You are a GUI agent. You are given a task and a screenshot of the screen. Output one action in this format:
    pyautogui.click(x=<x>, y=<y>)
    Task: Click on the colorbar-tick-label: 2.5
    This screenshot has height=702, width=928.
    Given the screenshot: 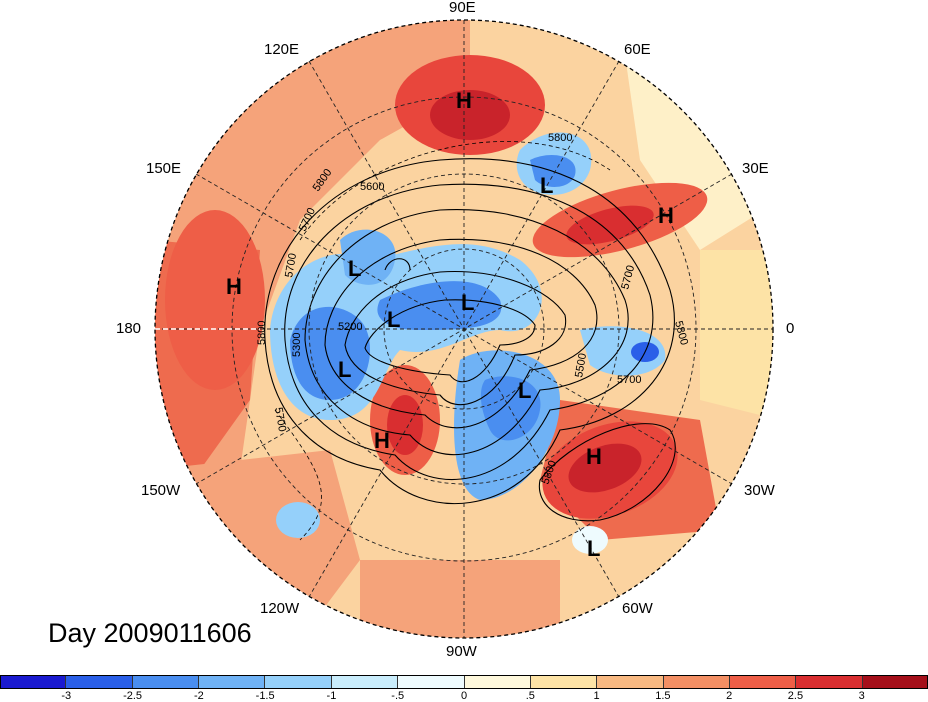 What is the action you would take?
    pyautogui.click(x=795, y=696)
    